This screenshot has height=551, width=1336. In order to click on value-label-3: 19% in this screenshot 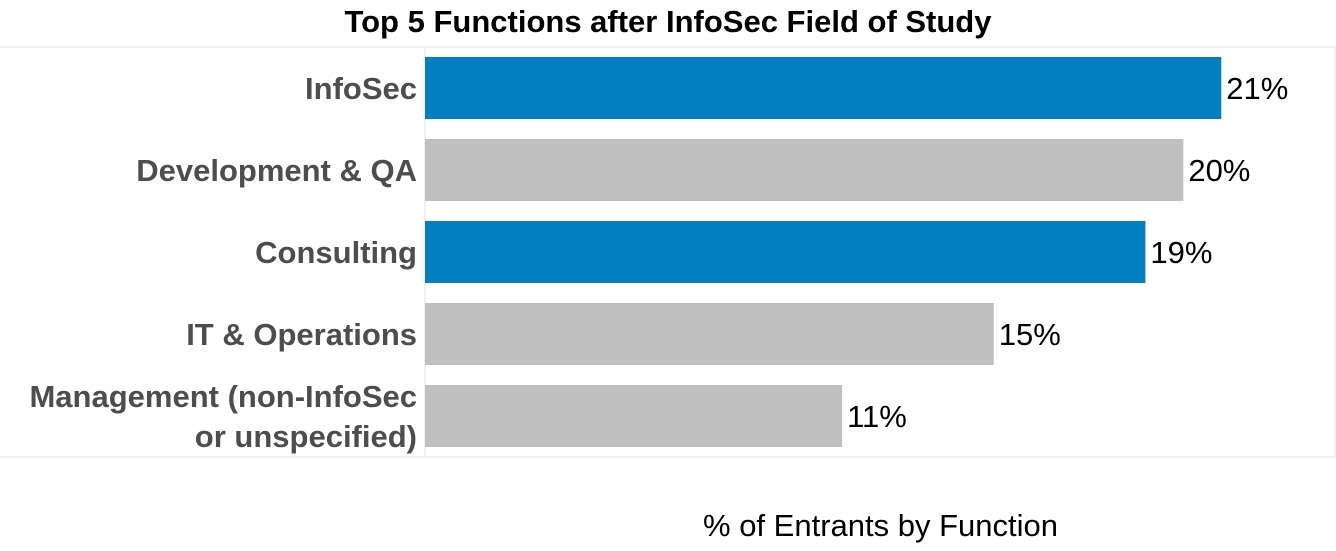, I will do `click(1181, 252)`.